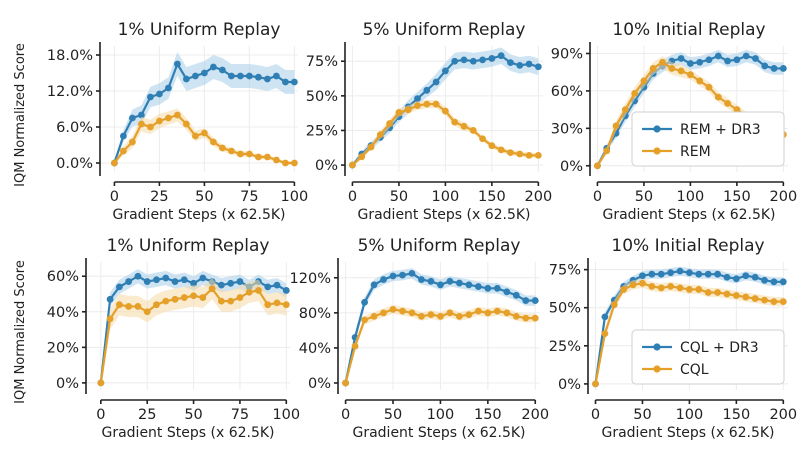 This screenshot has width=804, height=450. What do you see at coordinates (193, 327) in the screenshot?
I see `confidence-band-blue` at bounding box center [193, 327].